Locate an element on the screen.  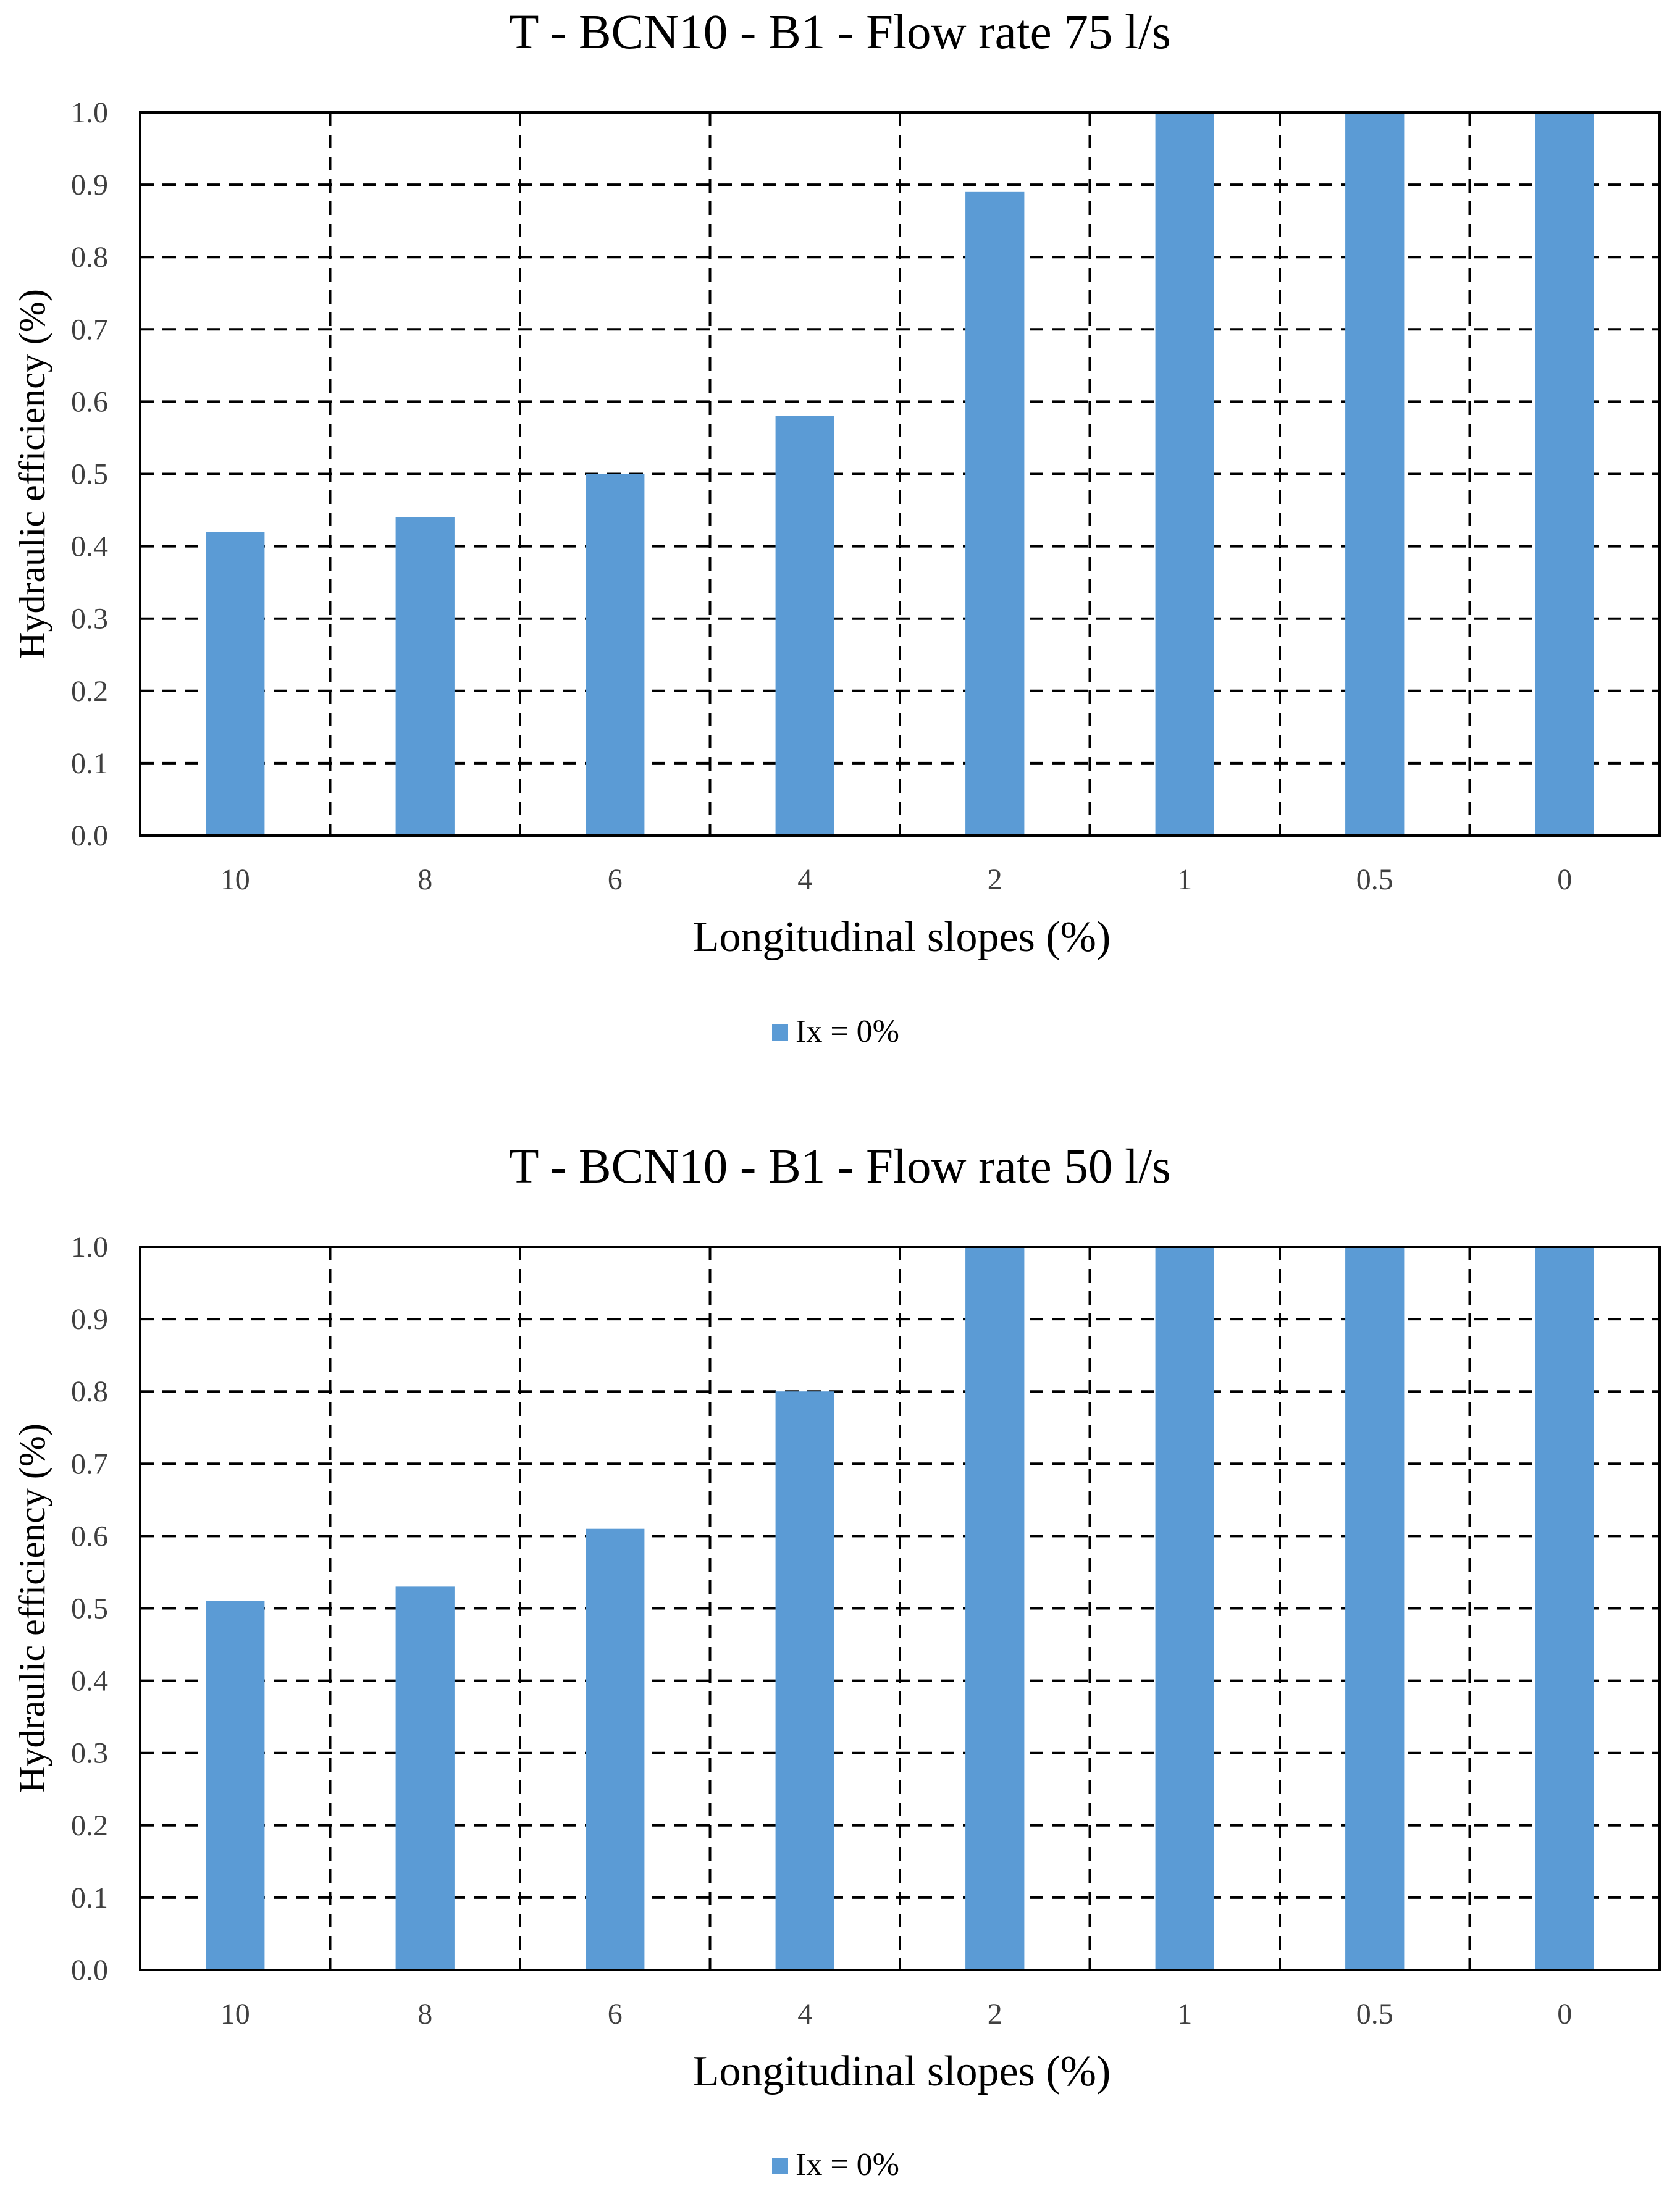
chart-title: T - BCN10 - B1 - Flow rate 50 l/s is located at coordinates (840, 1167).